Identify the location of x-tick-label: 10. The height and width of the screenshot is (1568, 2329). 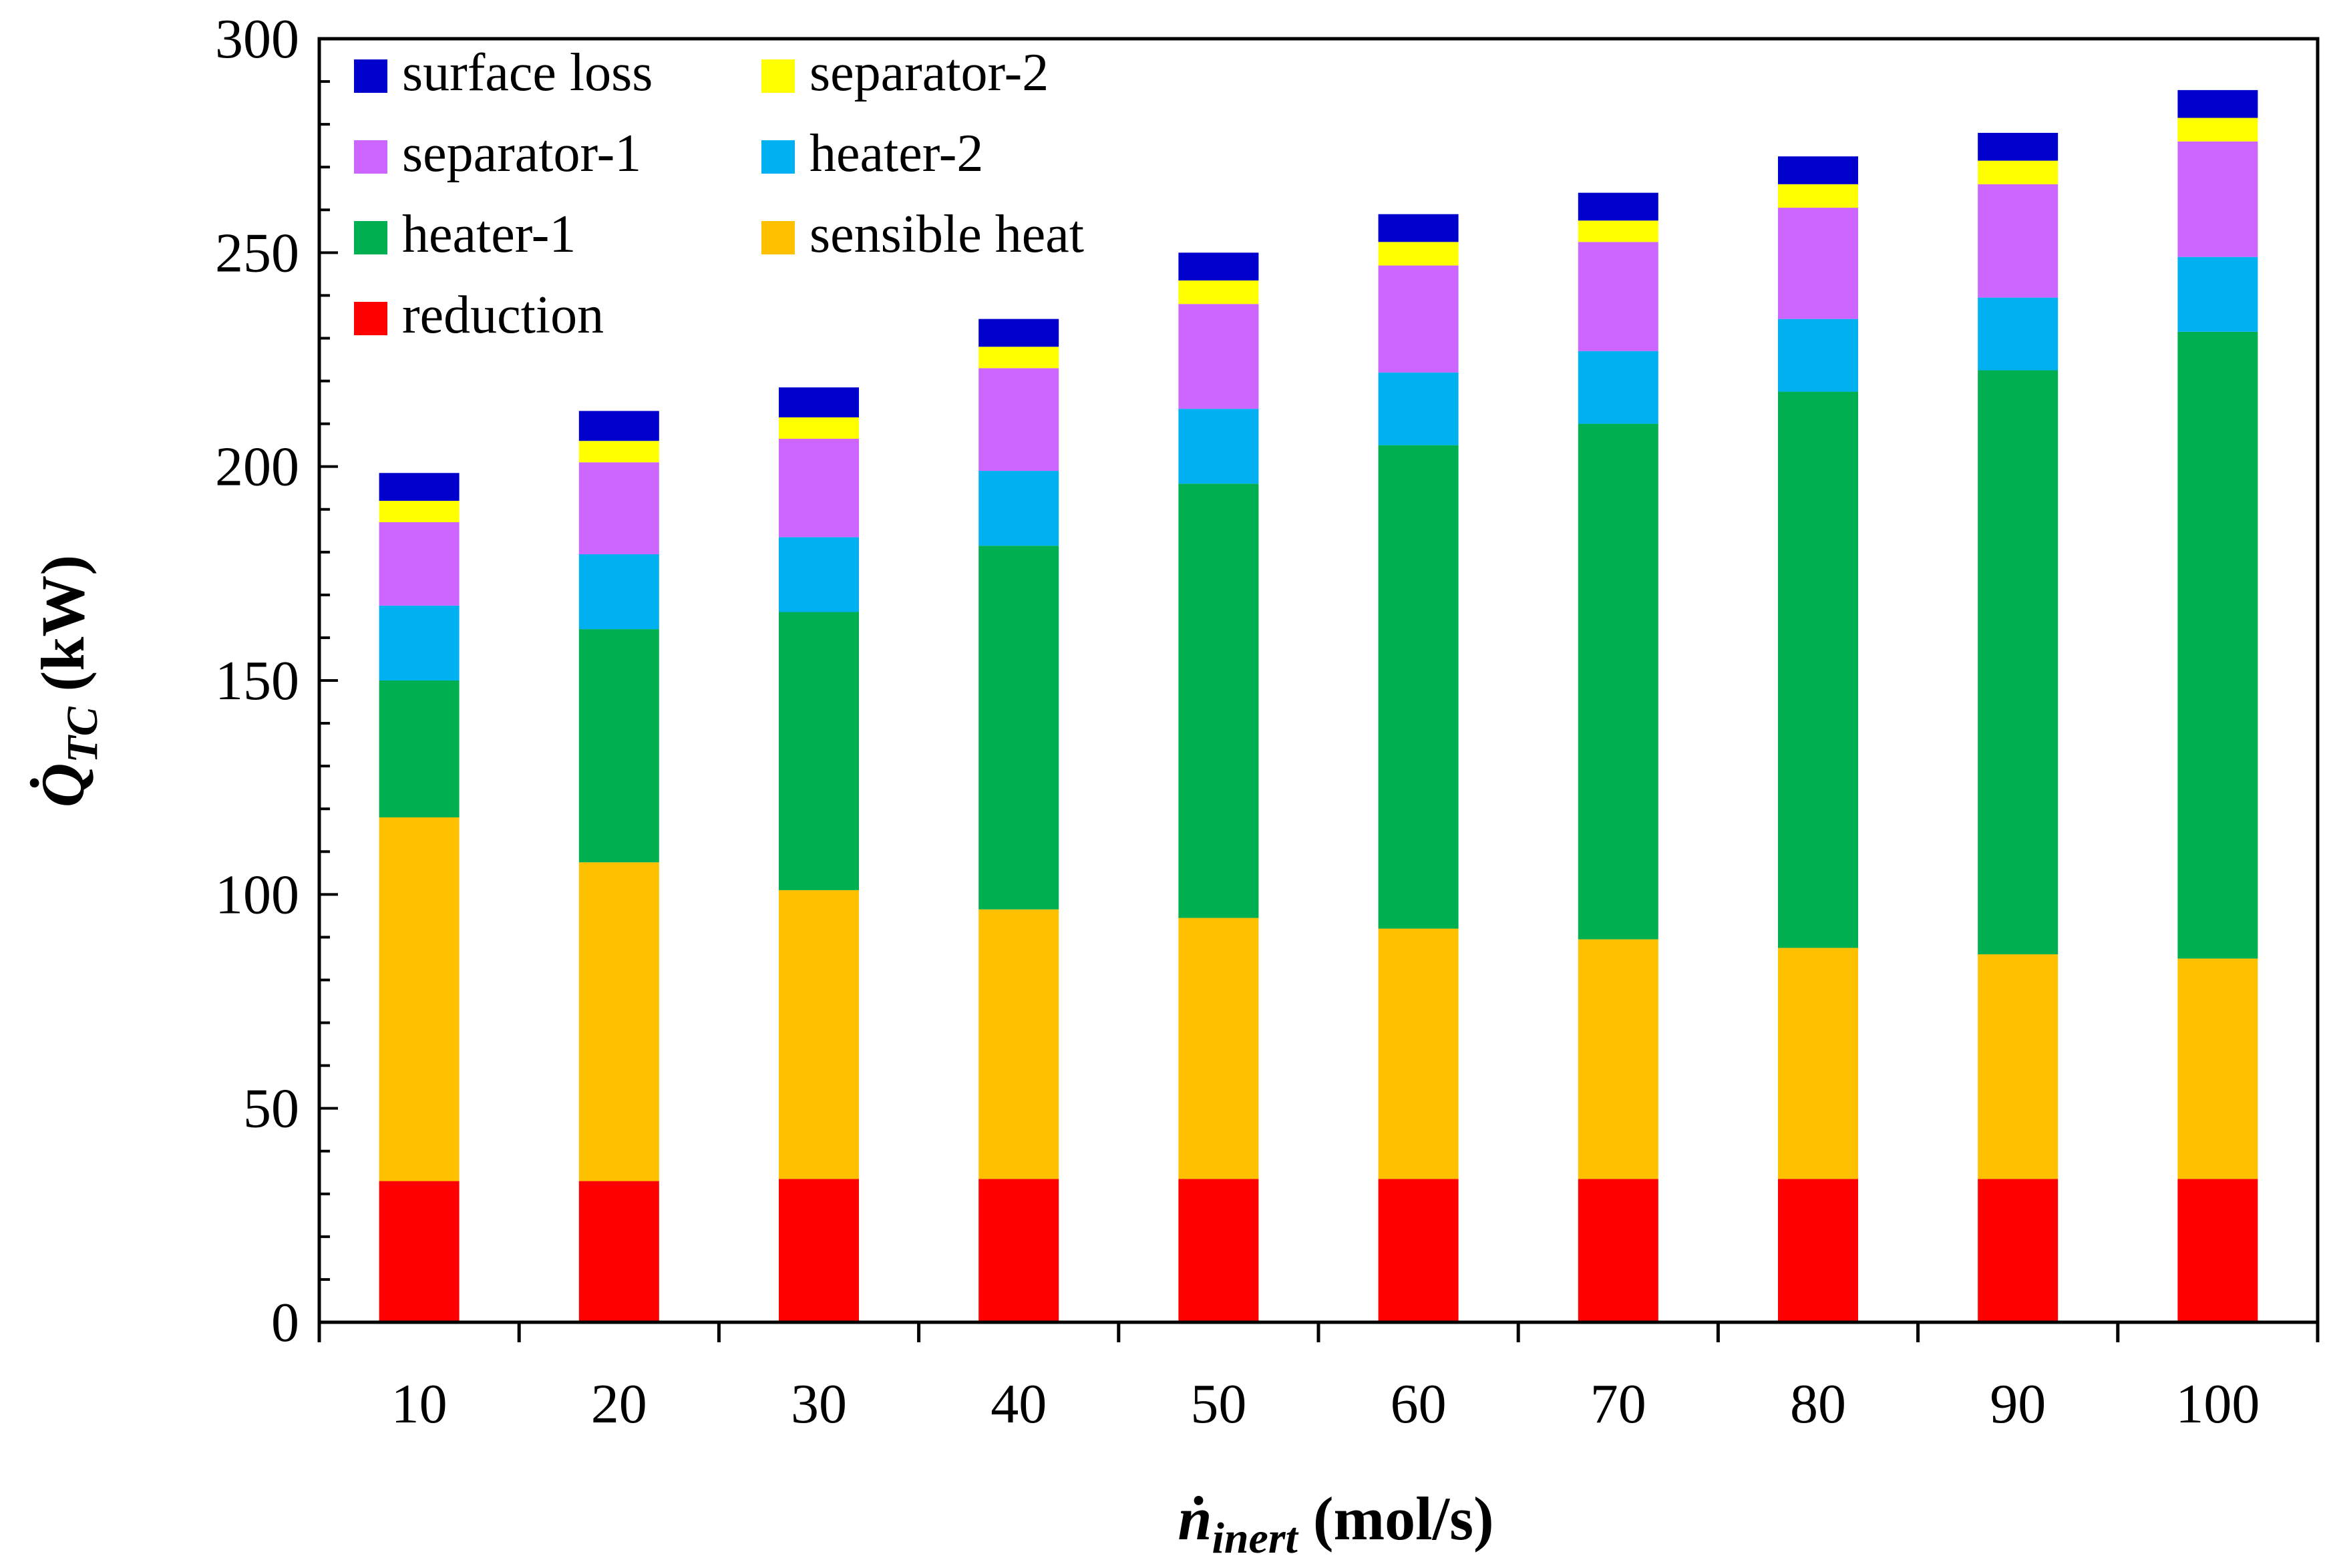
(419, 1404).